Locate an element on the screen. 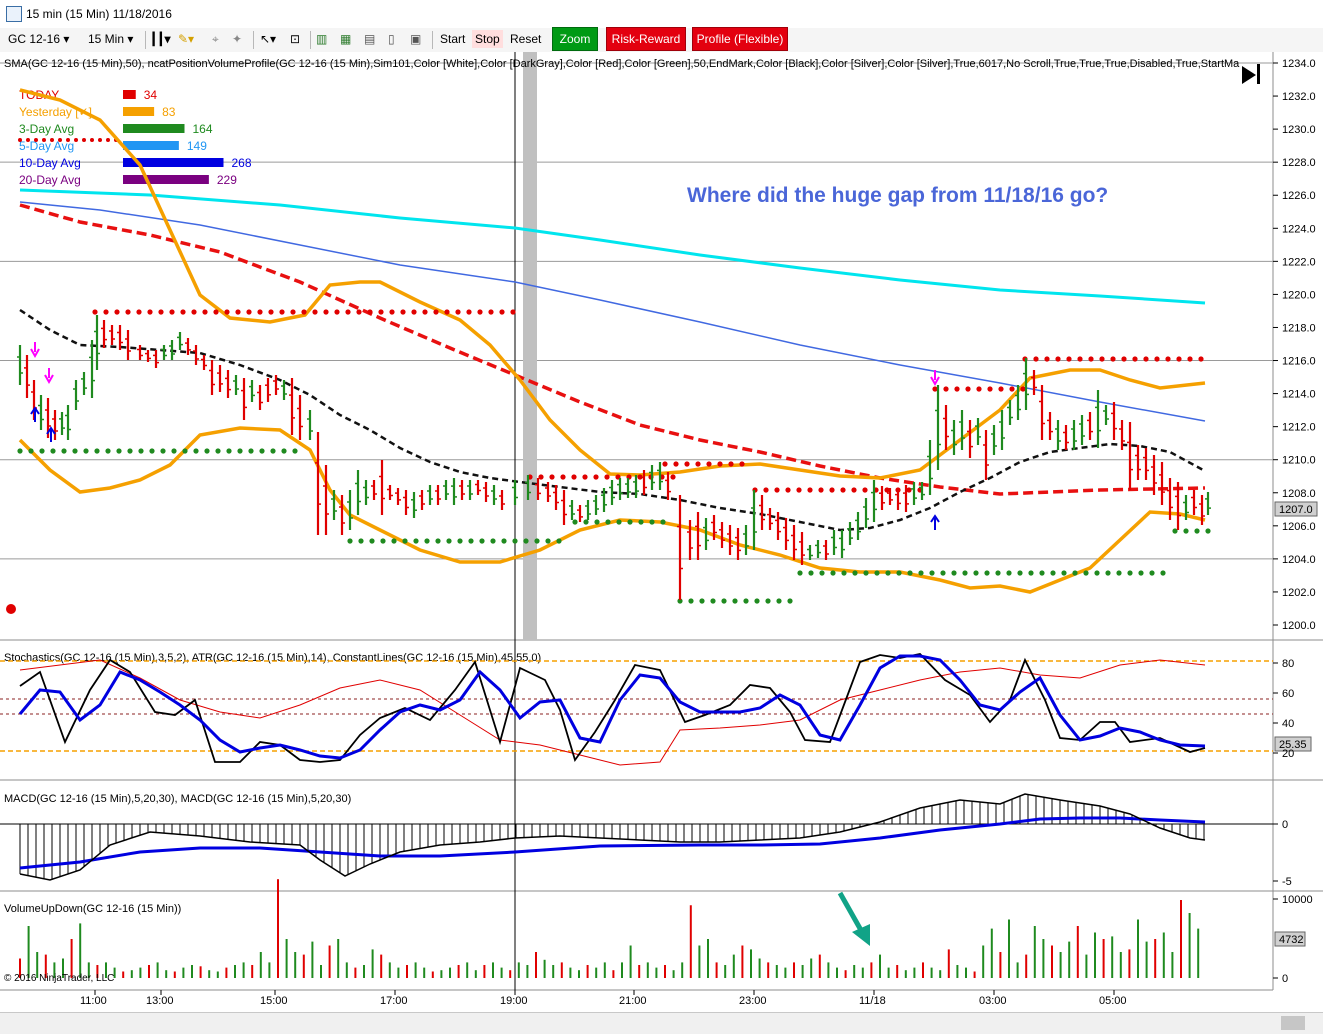 The height and width of the screenshot is (1034, 1323). zoom-button: Zoom is located at coordinates (575, 39).